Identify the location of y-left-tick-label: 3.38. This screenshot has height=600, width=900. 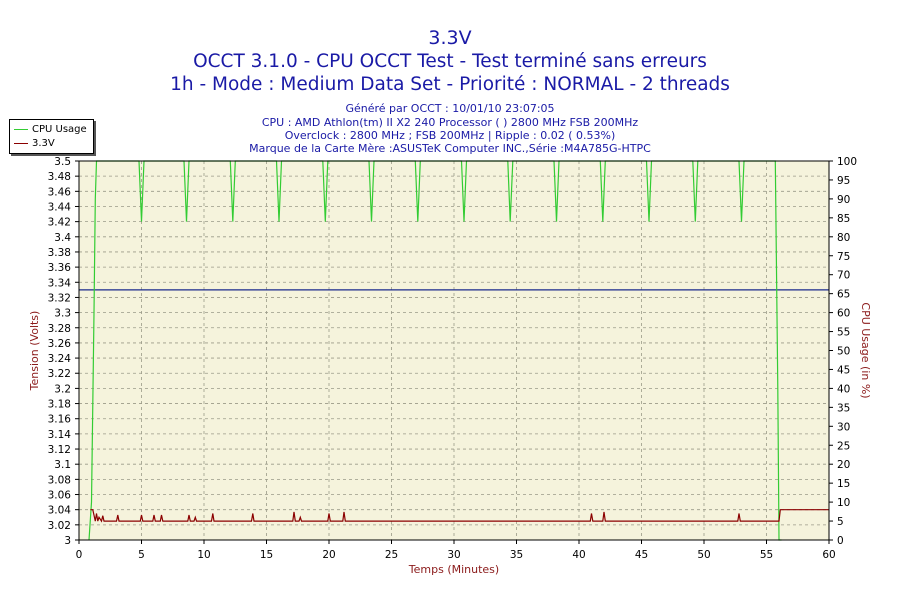
(59, 253).